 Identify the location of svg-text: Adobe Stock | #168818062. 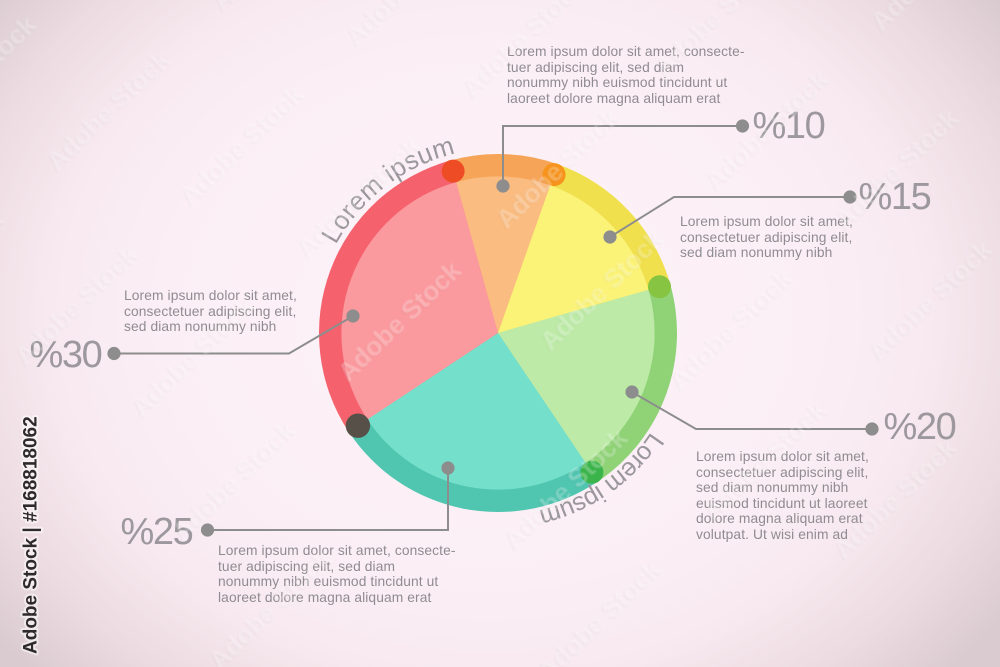
(31, 535).